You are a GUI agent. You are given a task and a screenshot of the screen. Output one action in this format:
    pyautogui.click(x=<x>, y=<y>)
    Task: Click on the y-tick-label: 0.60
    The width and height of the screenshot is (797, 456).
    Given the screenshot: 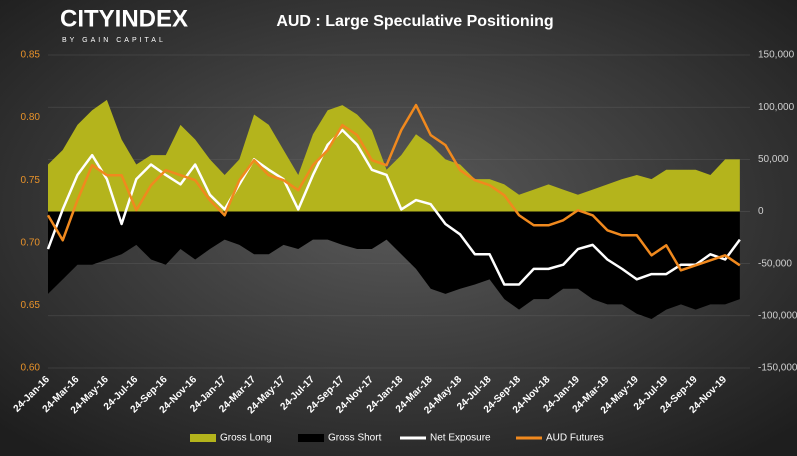 What is the action you would take?
    pyautogui.click(x=31, y=368)
    